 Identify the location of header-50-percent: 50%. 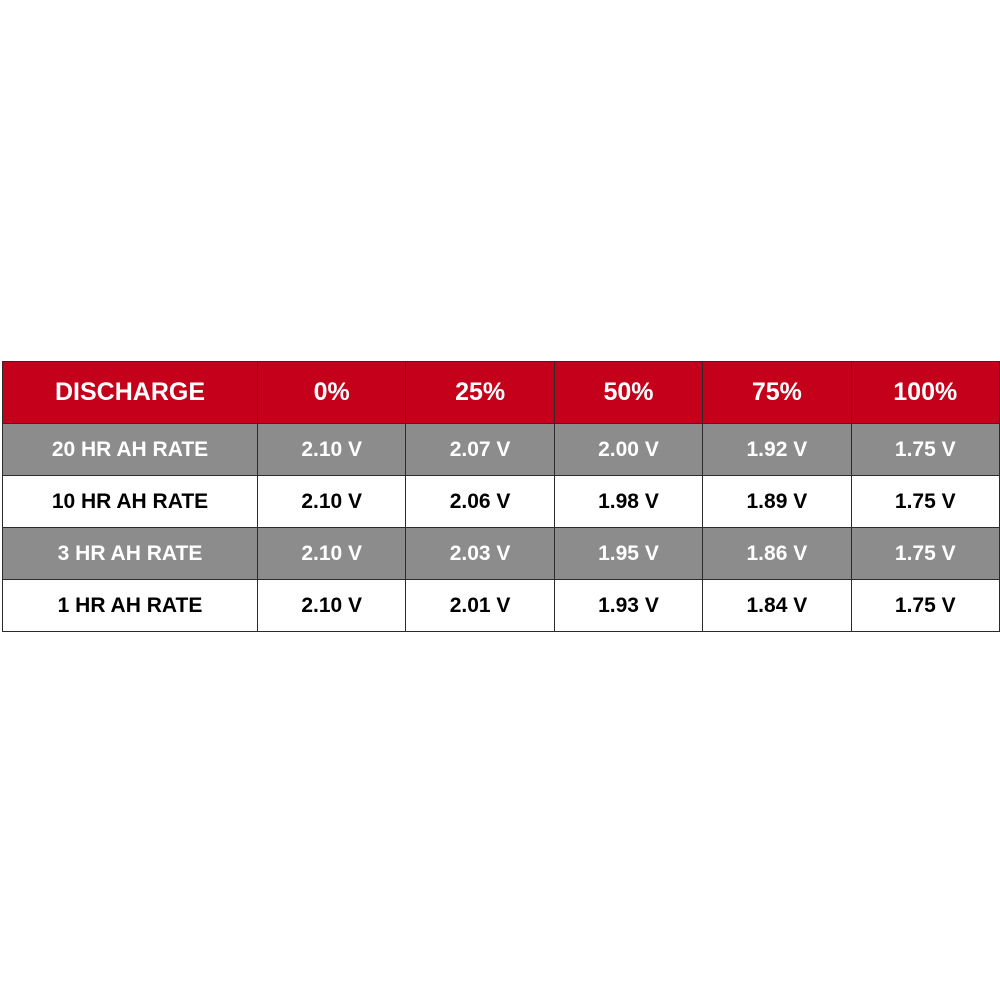
(628, 392).